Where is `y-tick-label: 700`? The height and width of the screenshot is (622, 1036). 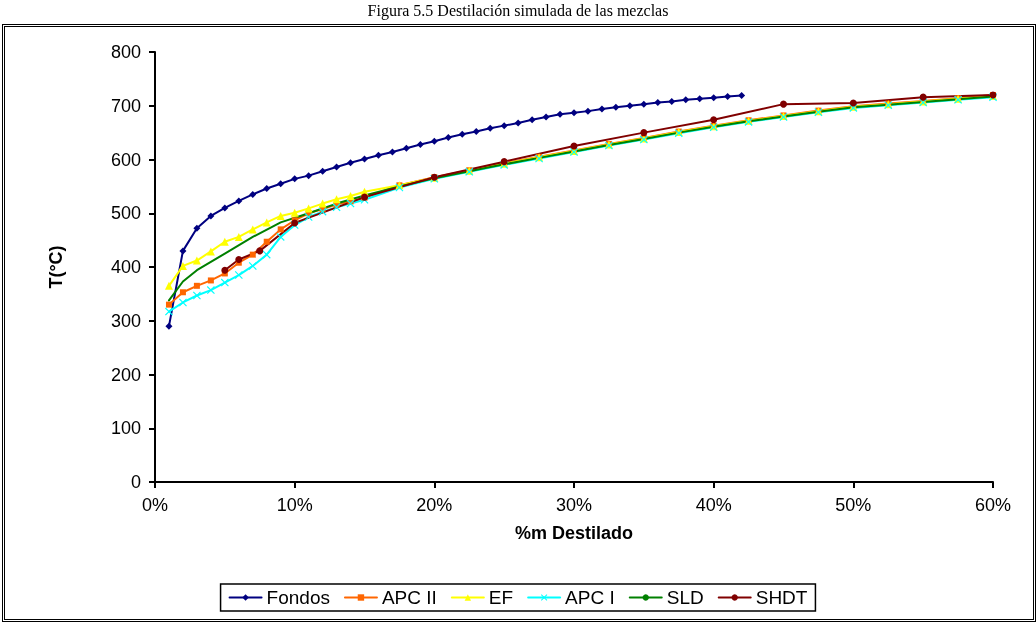
y-tick-label: 700 is located at coordinates (125, 105).